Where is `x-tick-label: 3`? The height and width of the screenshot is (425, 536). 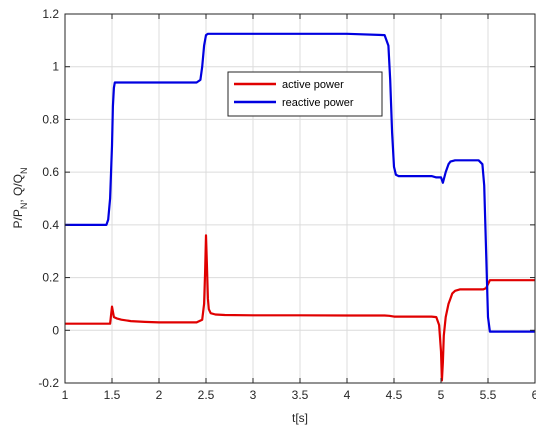
x-tick-label: 3 is located at coordinates (253, 395).